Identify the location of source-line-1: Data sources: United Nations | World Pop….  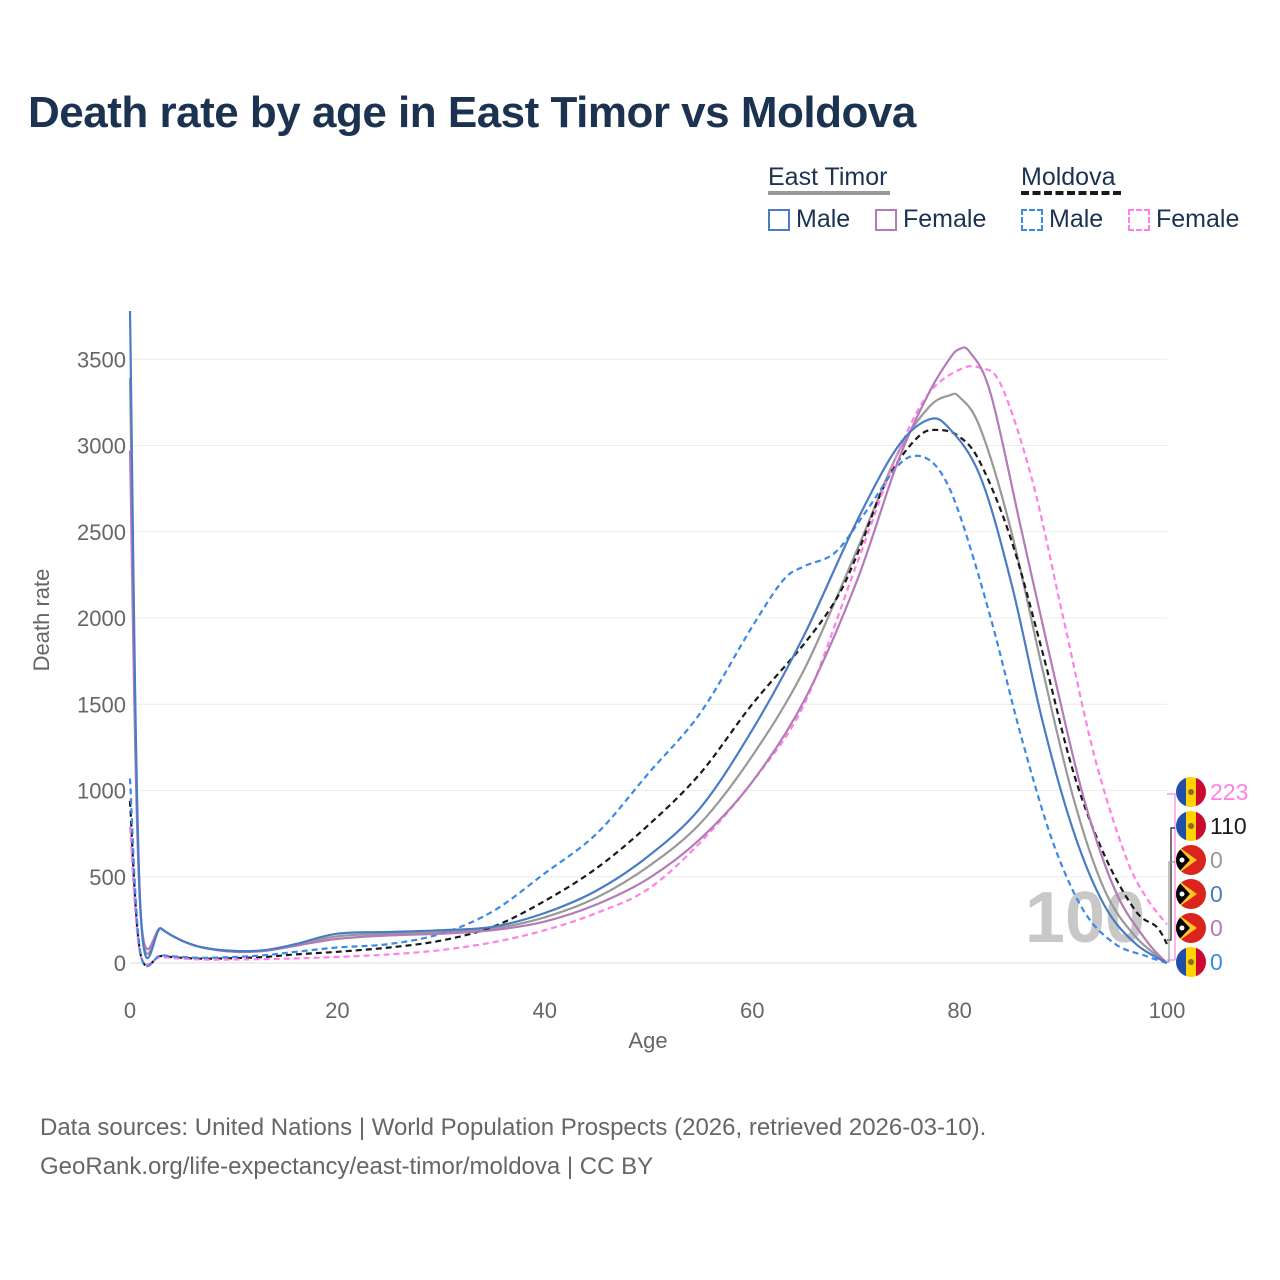
(513, 1127).